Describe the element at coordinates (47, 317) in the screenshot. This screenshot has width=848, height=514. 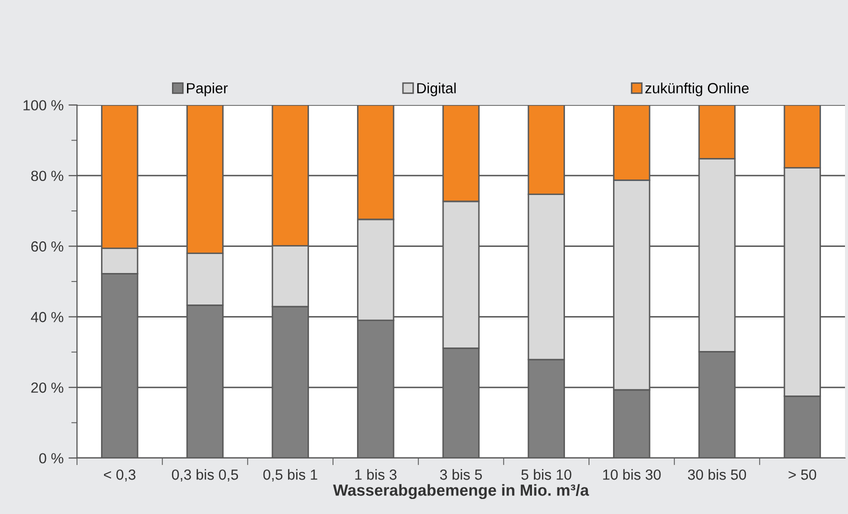
I see `y-tick-label: 40 %` at that location.